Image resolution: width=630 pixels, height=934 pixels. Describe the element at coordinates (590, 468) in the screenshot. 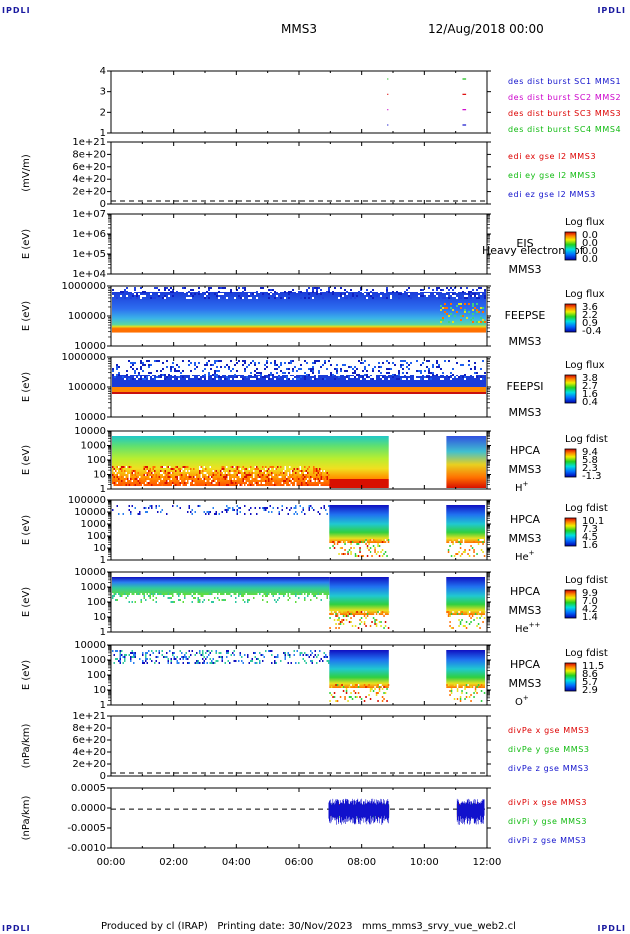

I see `colorbar-tick-label: 2.3` at that location.